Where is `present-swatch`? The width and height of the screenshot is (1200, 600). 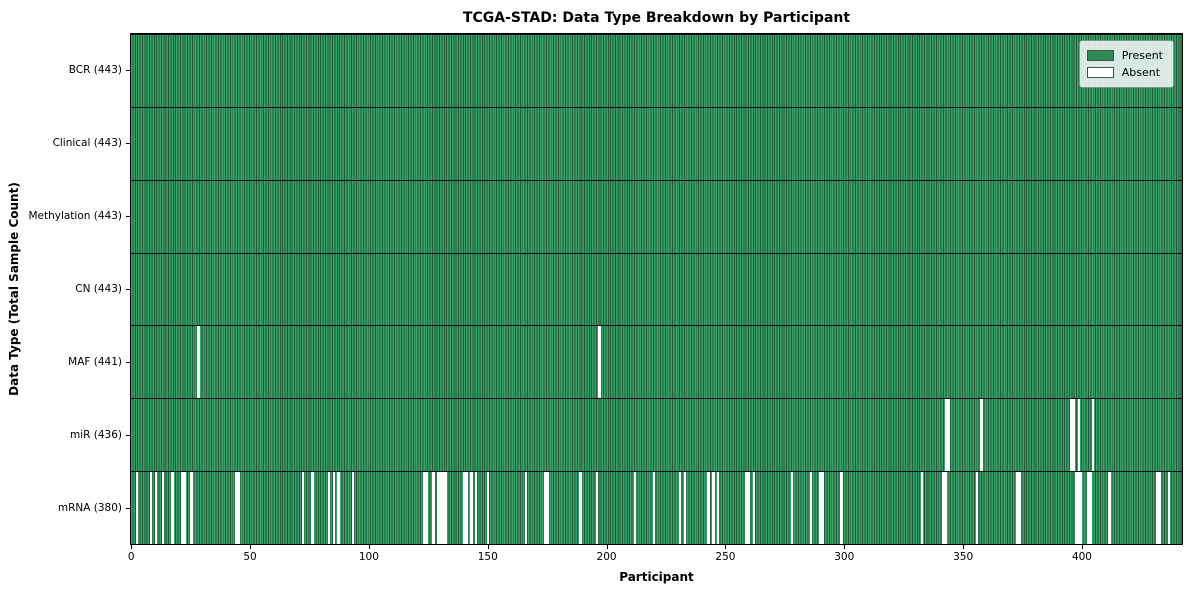
present-swatch is located at coordinates (1100, 55).